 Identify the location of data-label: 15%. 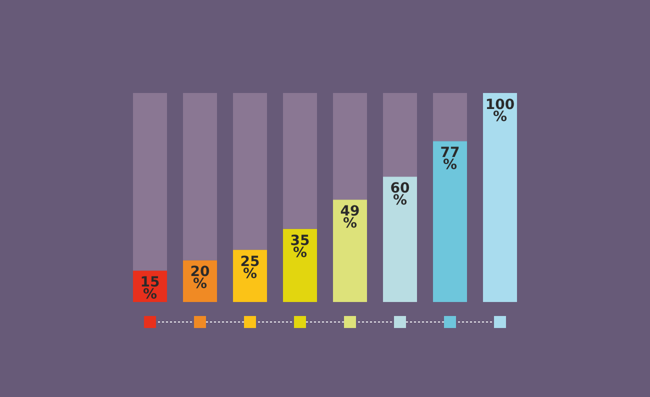
(150, 288).